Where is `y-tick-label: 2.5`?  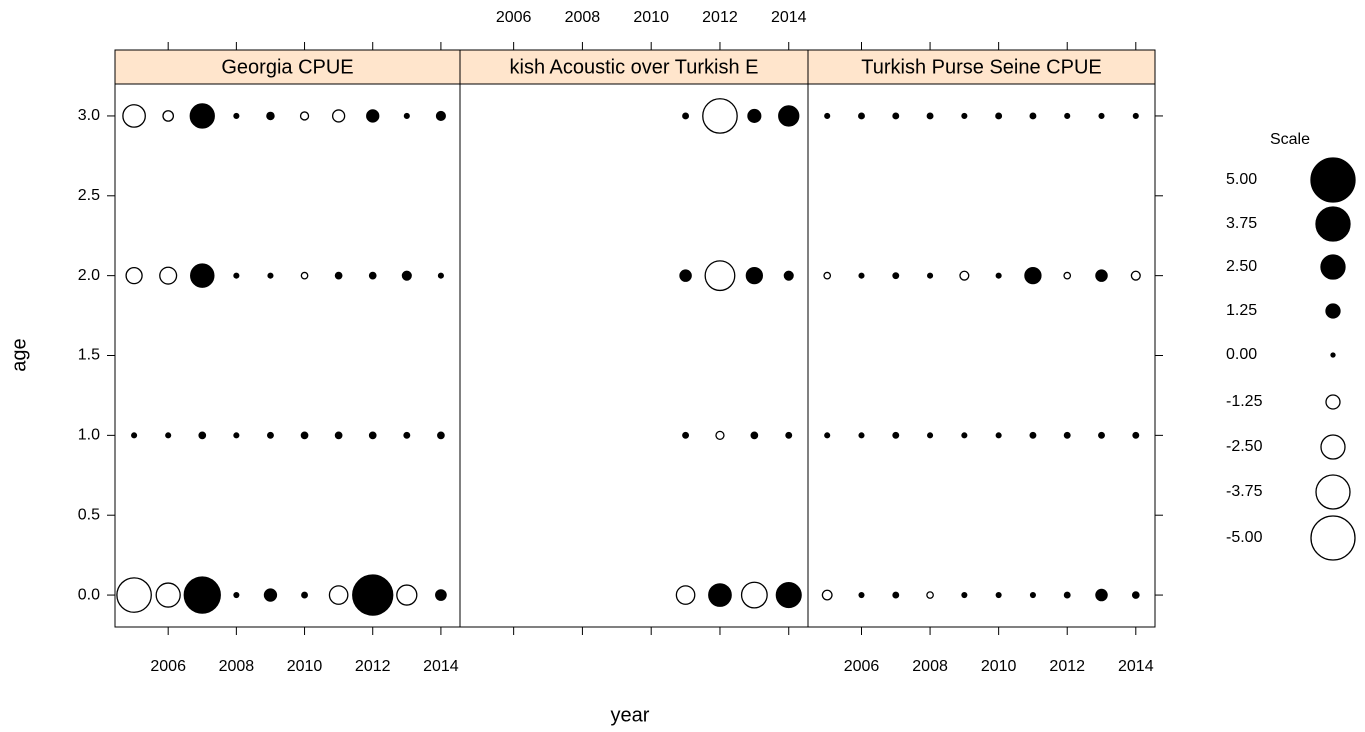
y-tick-label: 2.5 is located at coordinates (89, 195).